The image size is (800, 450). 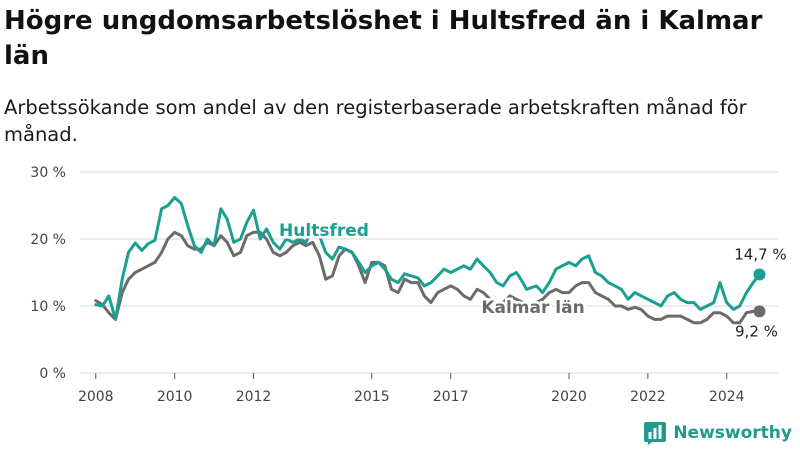 I want to click on y-tick-label: 10 %, so click(x=48, y=307).